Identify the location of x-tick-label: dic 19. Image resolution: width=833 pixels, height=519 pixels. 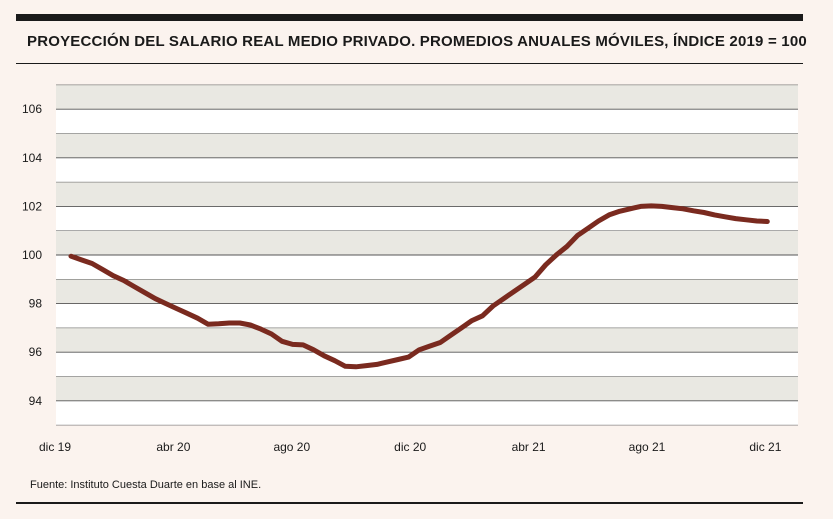
(55, 447).